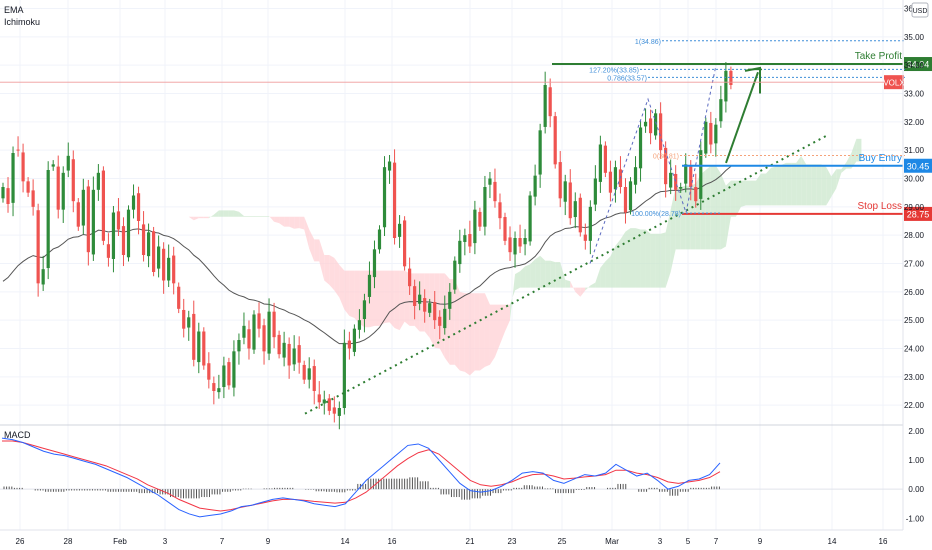  I want to click on macd-tick-label: 0.00, so click(916, 489).